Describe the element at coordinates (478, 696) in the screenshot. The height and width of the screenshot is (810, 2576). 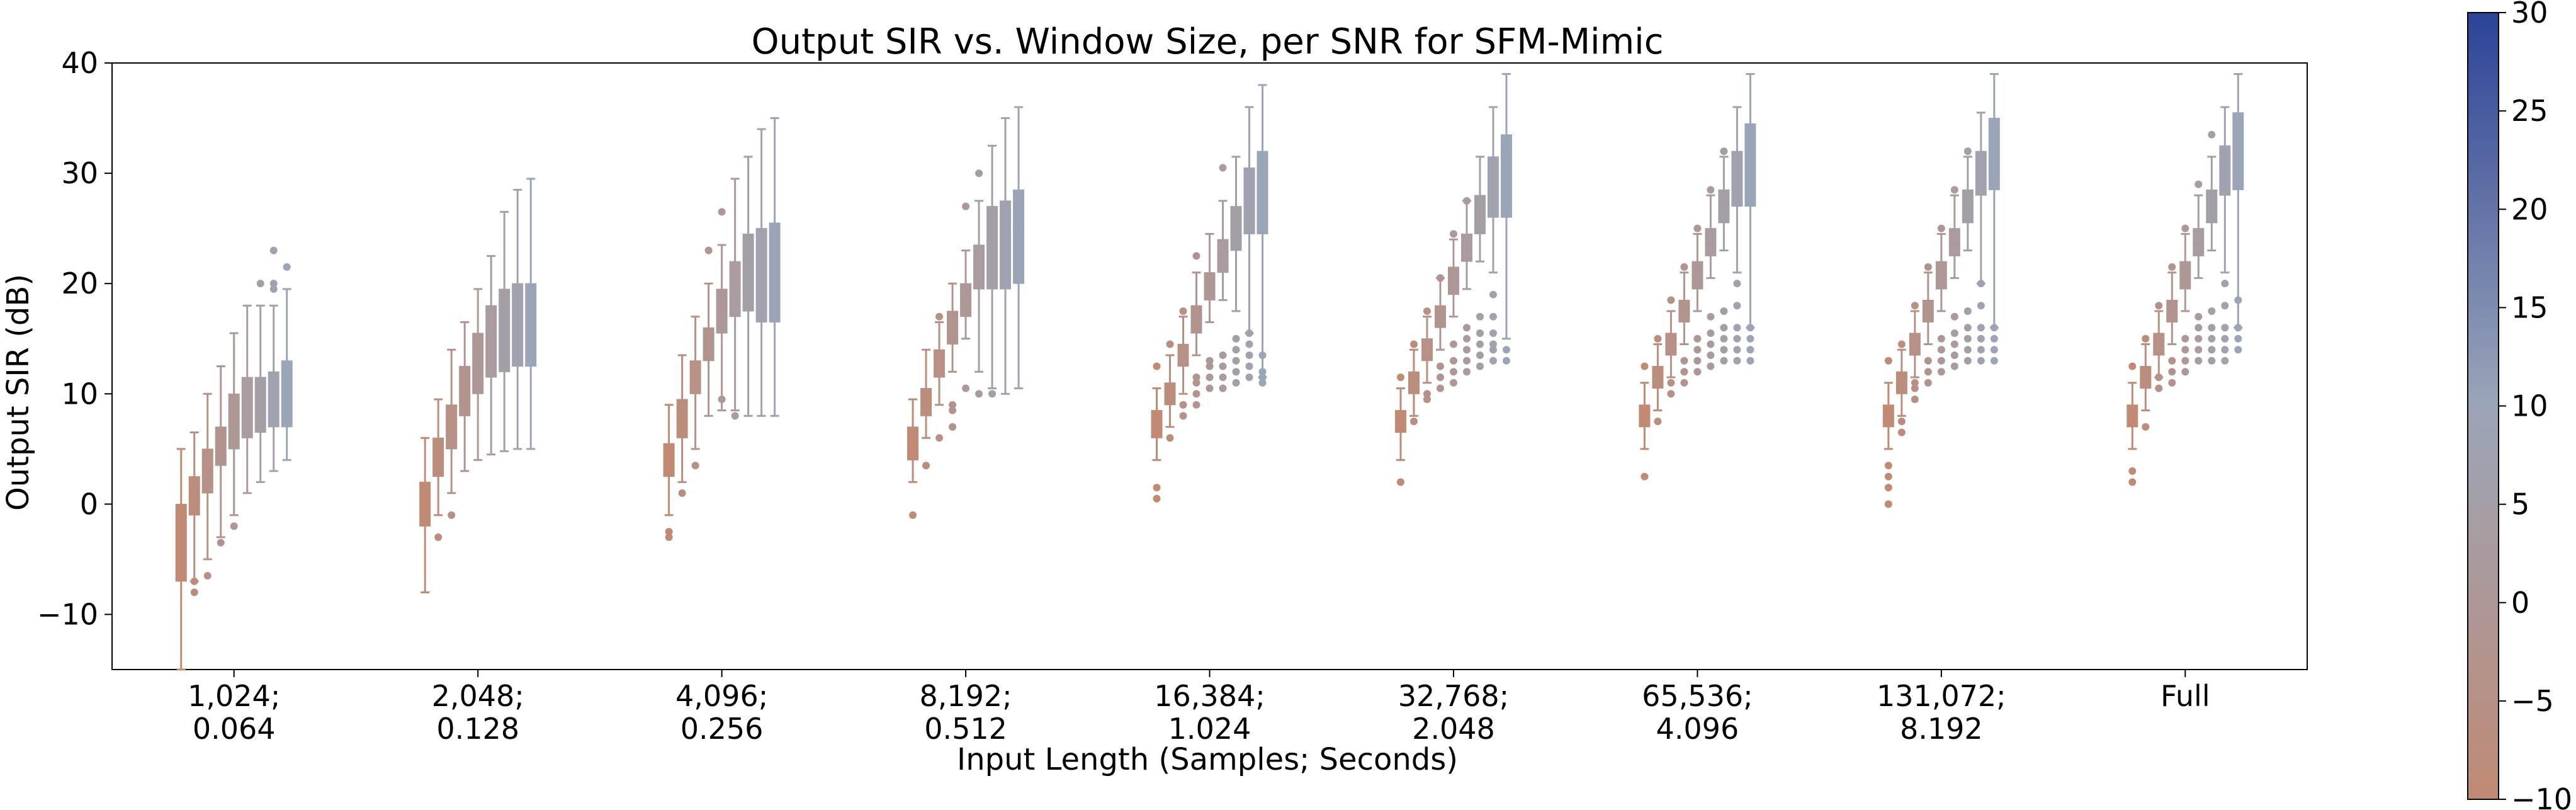
I see `x-tick-label: 2,048;` at that location.